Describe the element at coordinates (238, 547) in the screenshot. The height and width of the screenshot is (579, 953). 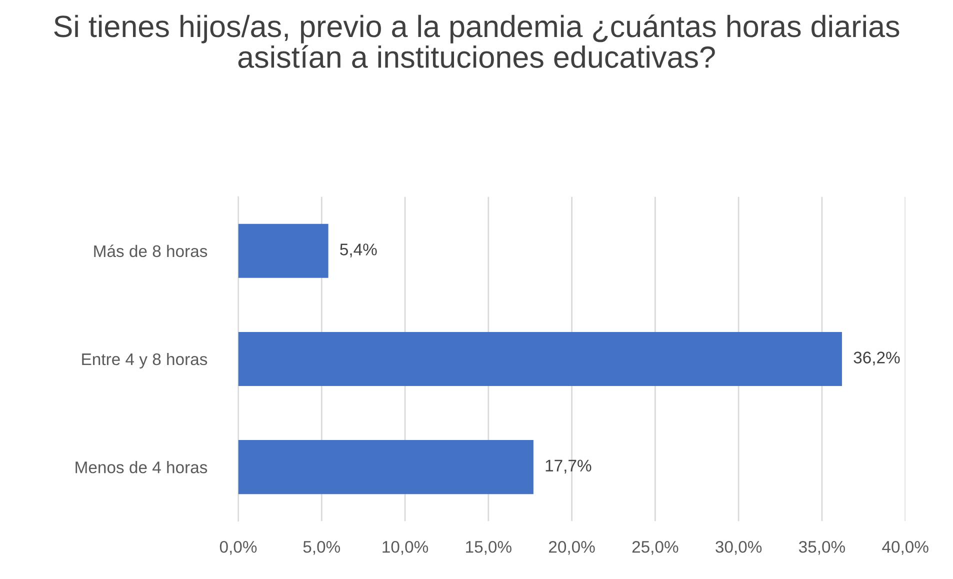
I see `x-tick-label: 0,0%` at that location.